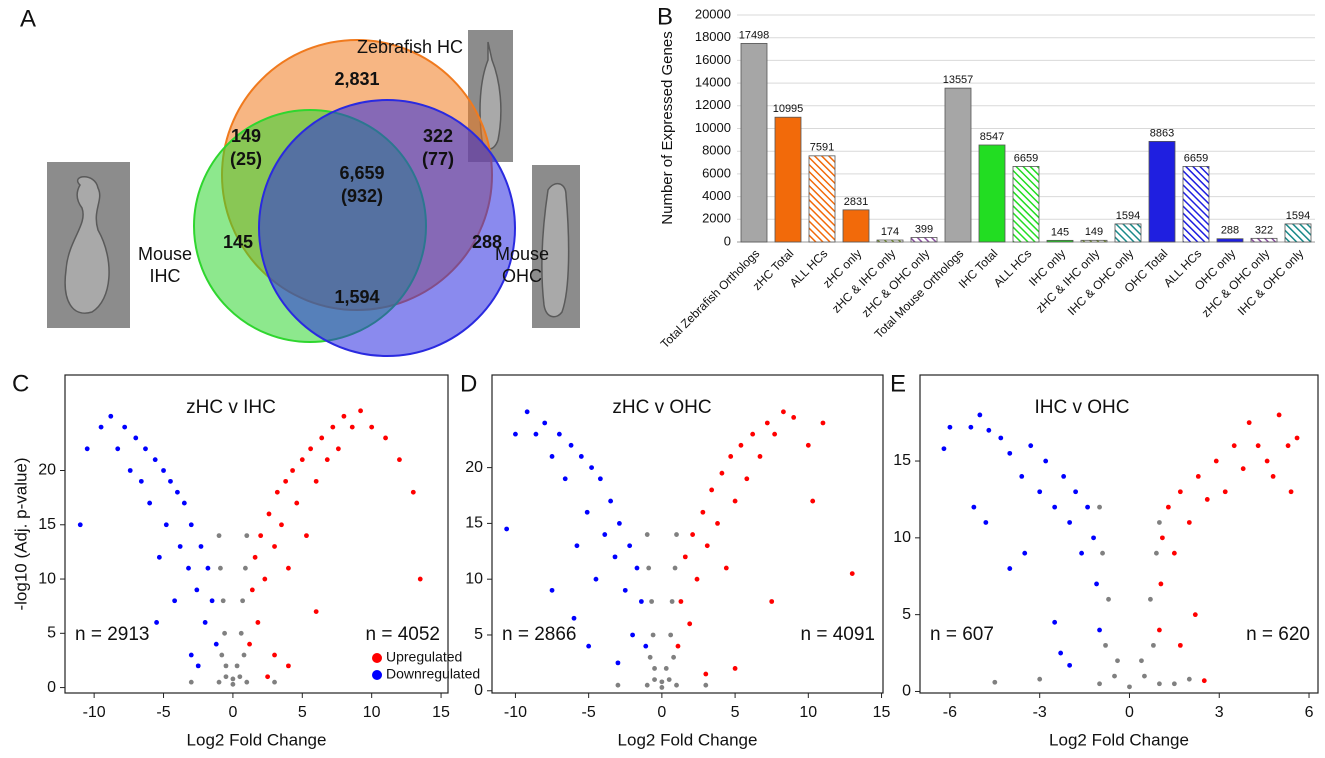  What do you see at coordinates (1230, 231) in the screenshot?
I see `bar-value-label: 288` at bounding box center [1230, 231].